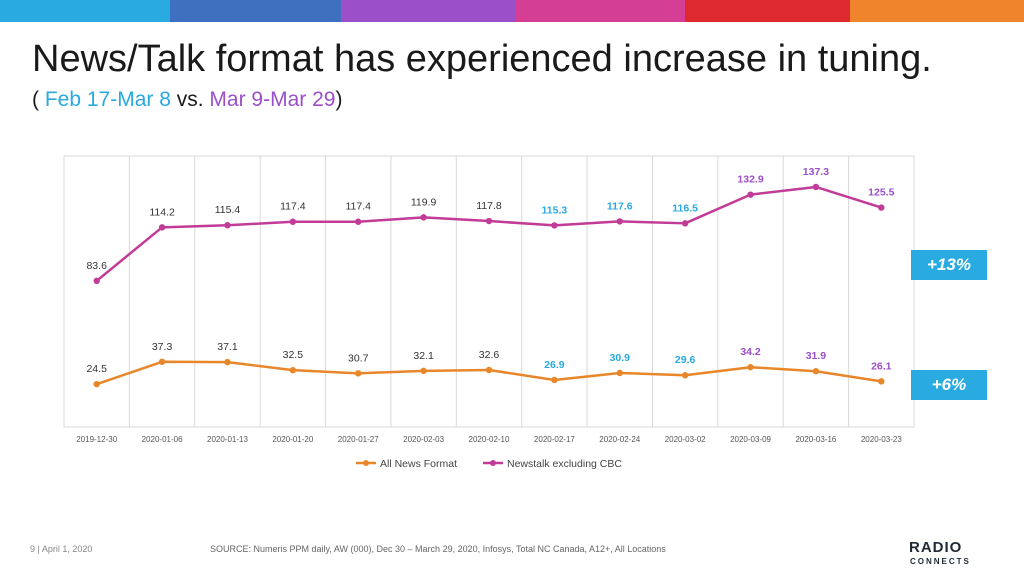 The height and width of the screenshot is (576, 1024). I want to click on x-tick-label: 2020-03-09, so click(750, 439).